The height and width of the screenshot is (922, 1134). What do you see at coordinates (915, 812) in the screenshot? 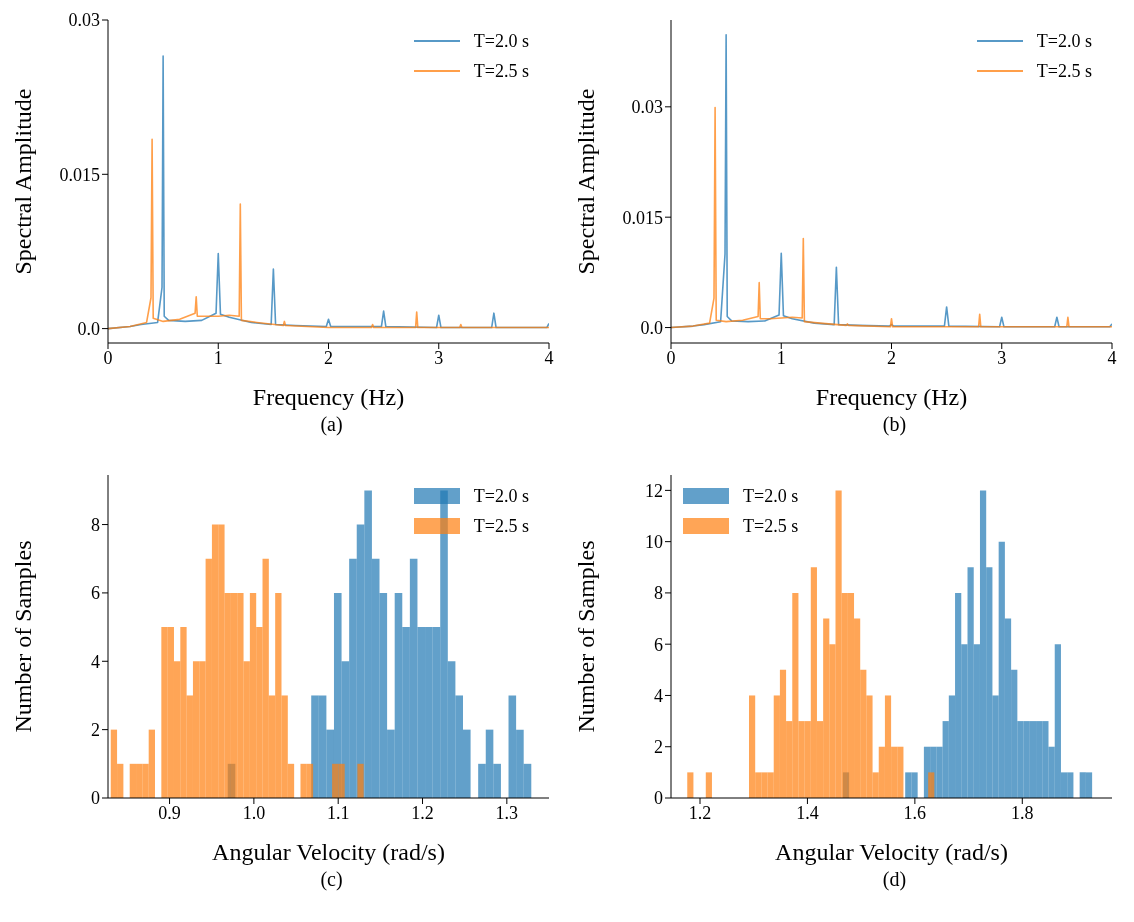
I see `x-tick-label: 1.6` at bounding box center [915, 812].